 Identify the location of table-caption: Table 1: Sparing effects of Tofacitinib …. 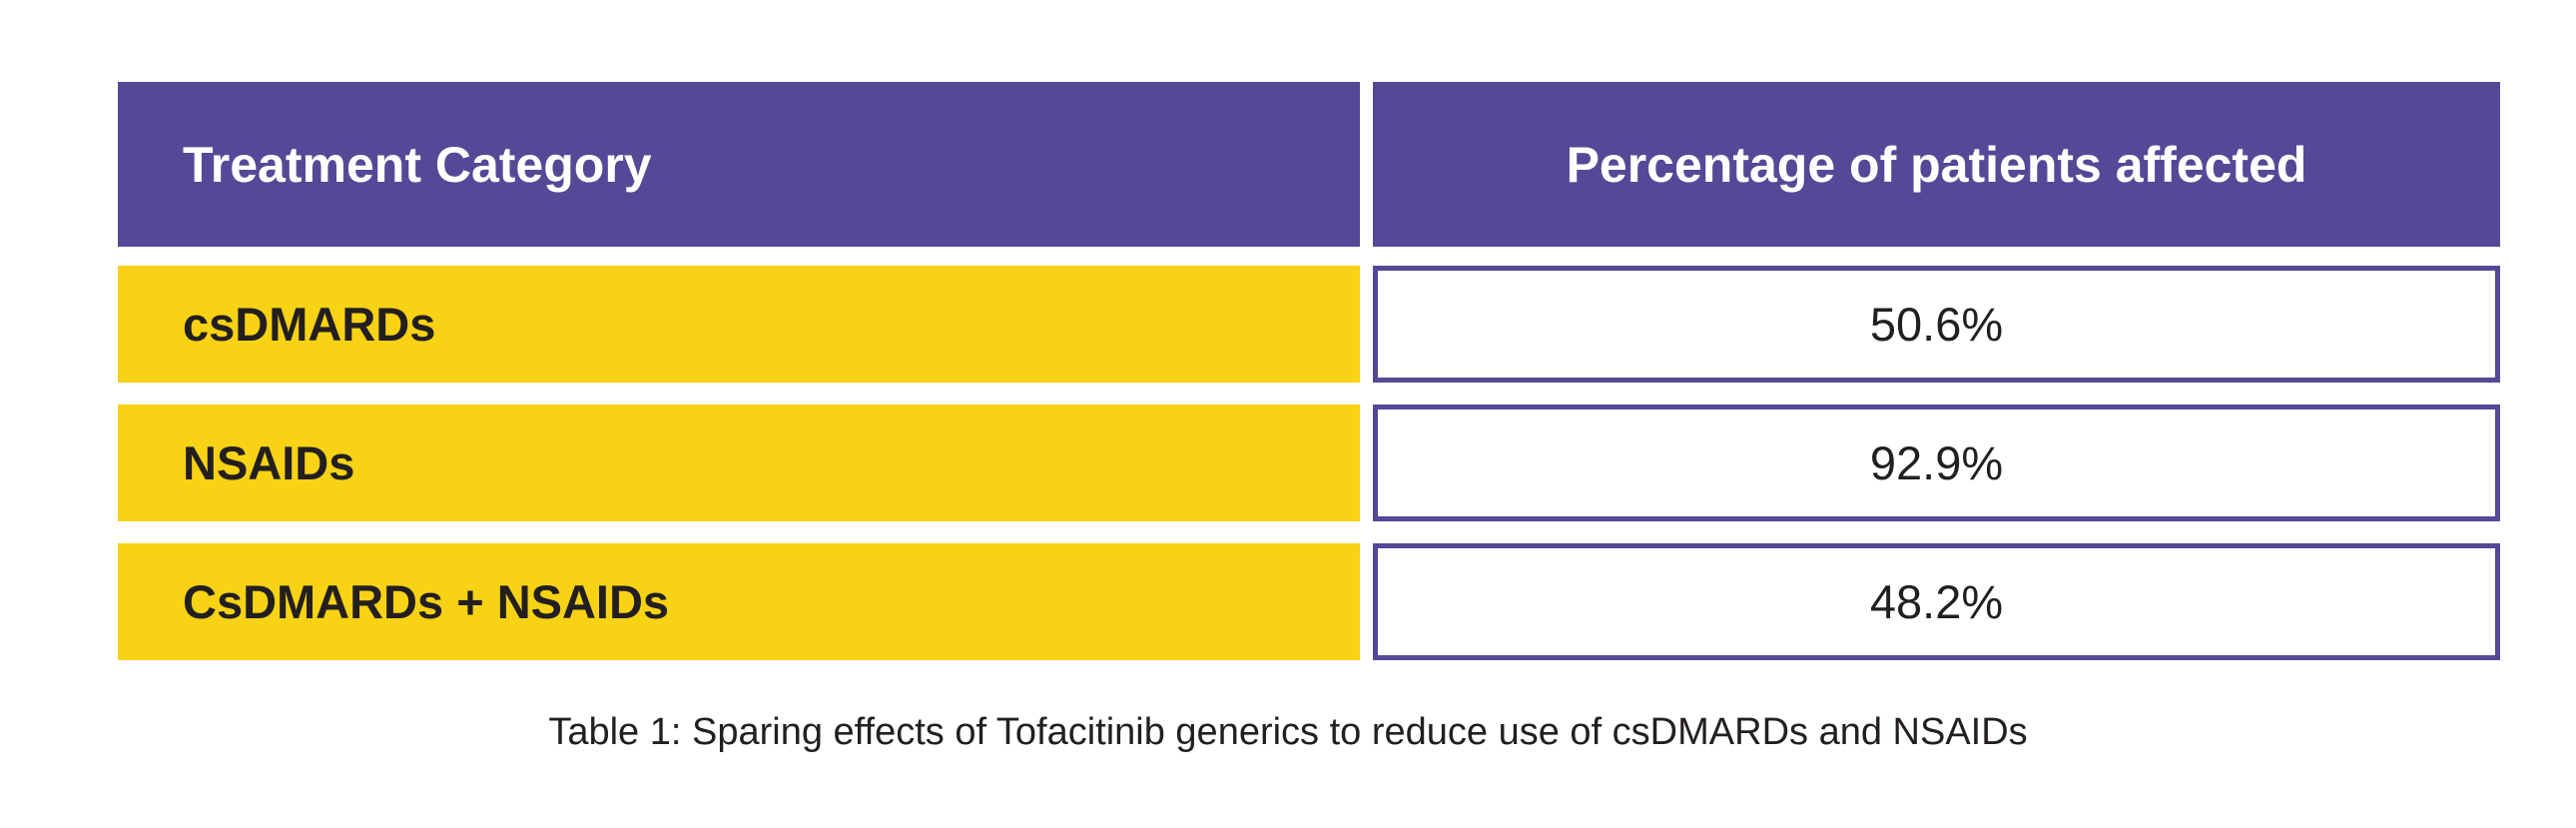
(1288, 732).